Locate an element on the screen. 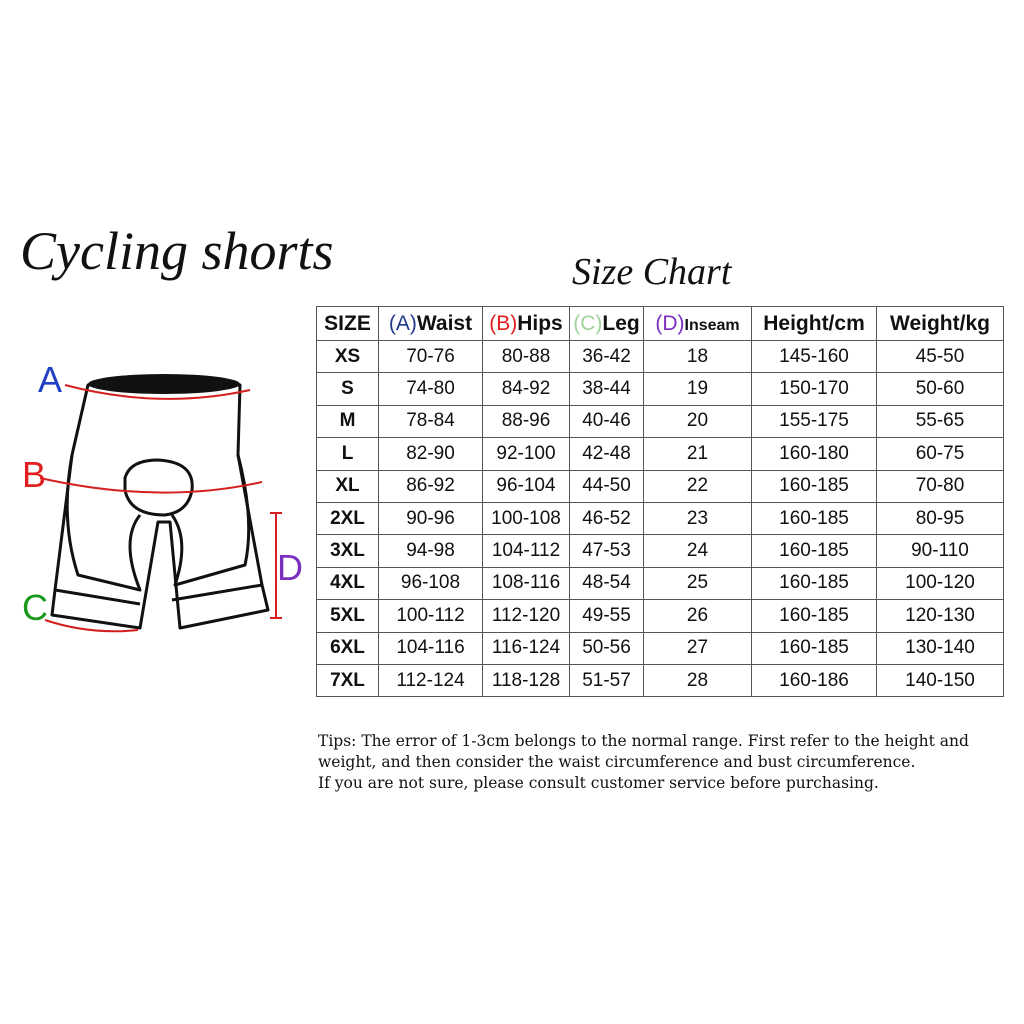 This screenshot has width=1024, height=1024. value-cell: 96-104 is located at coordinates (526, 486).